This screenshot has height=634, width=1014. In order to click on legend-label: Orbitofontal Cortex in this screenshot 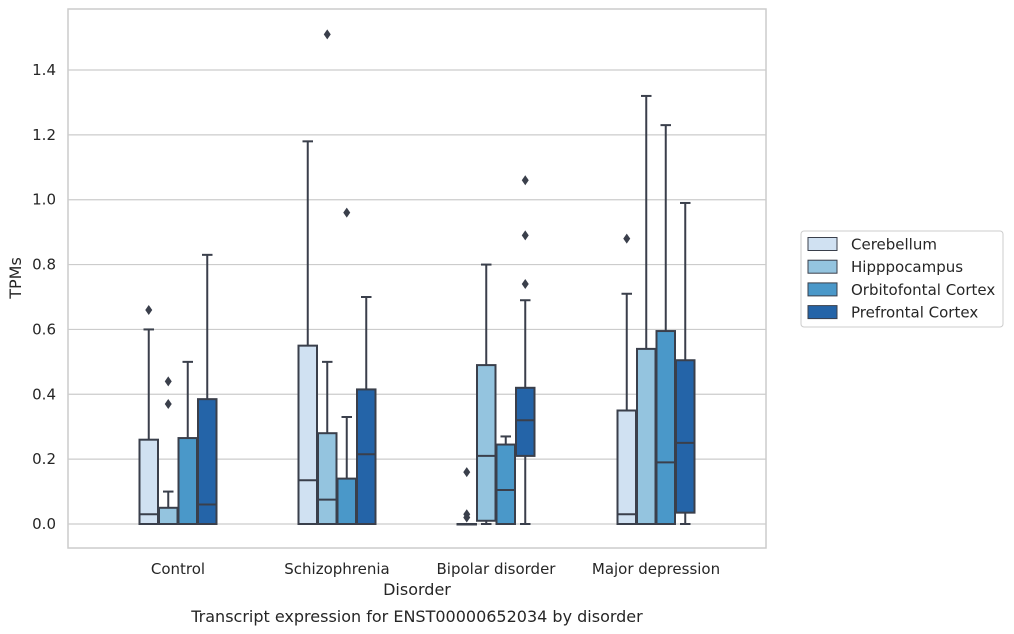, I will do `click(923, 290)`.